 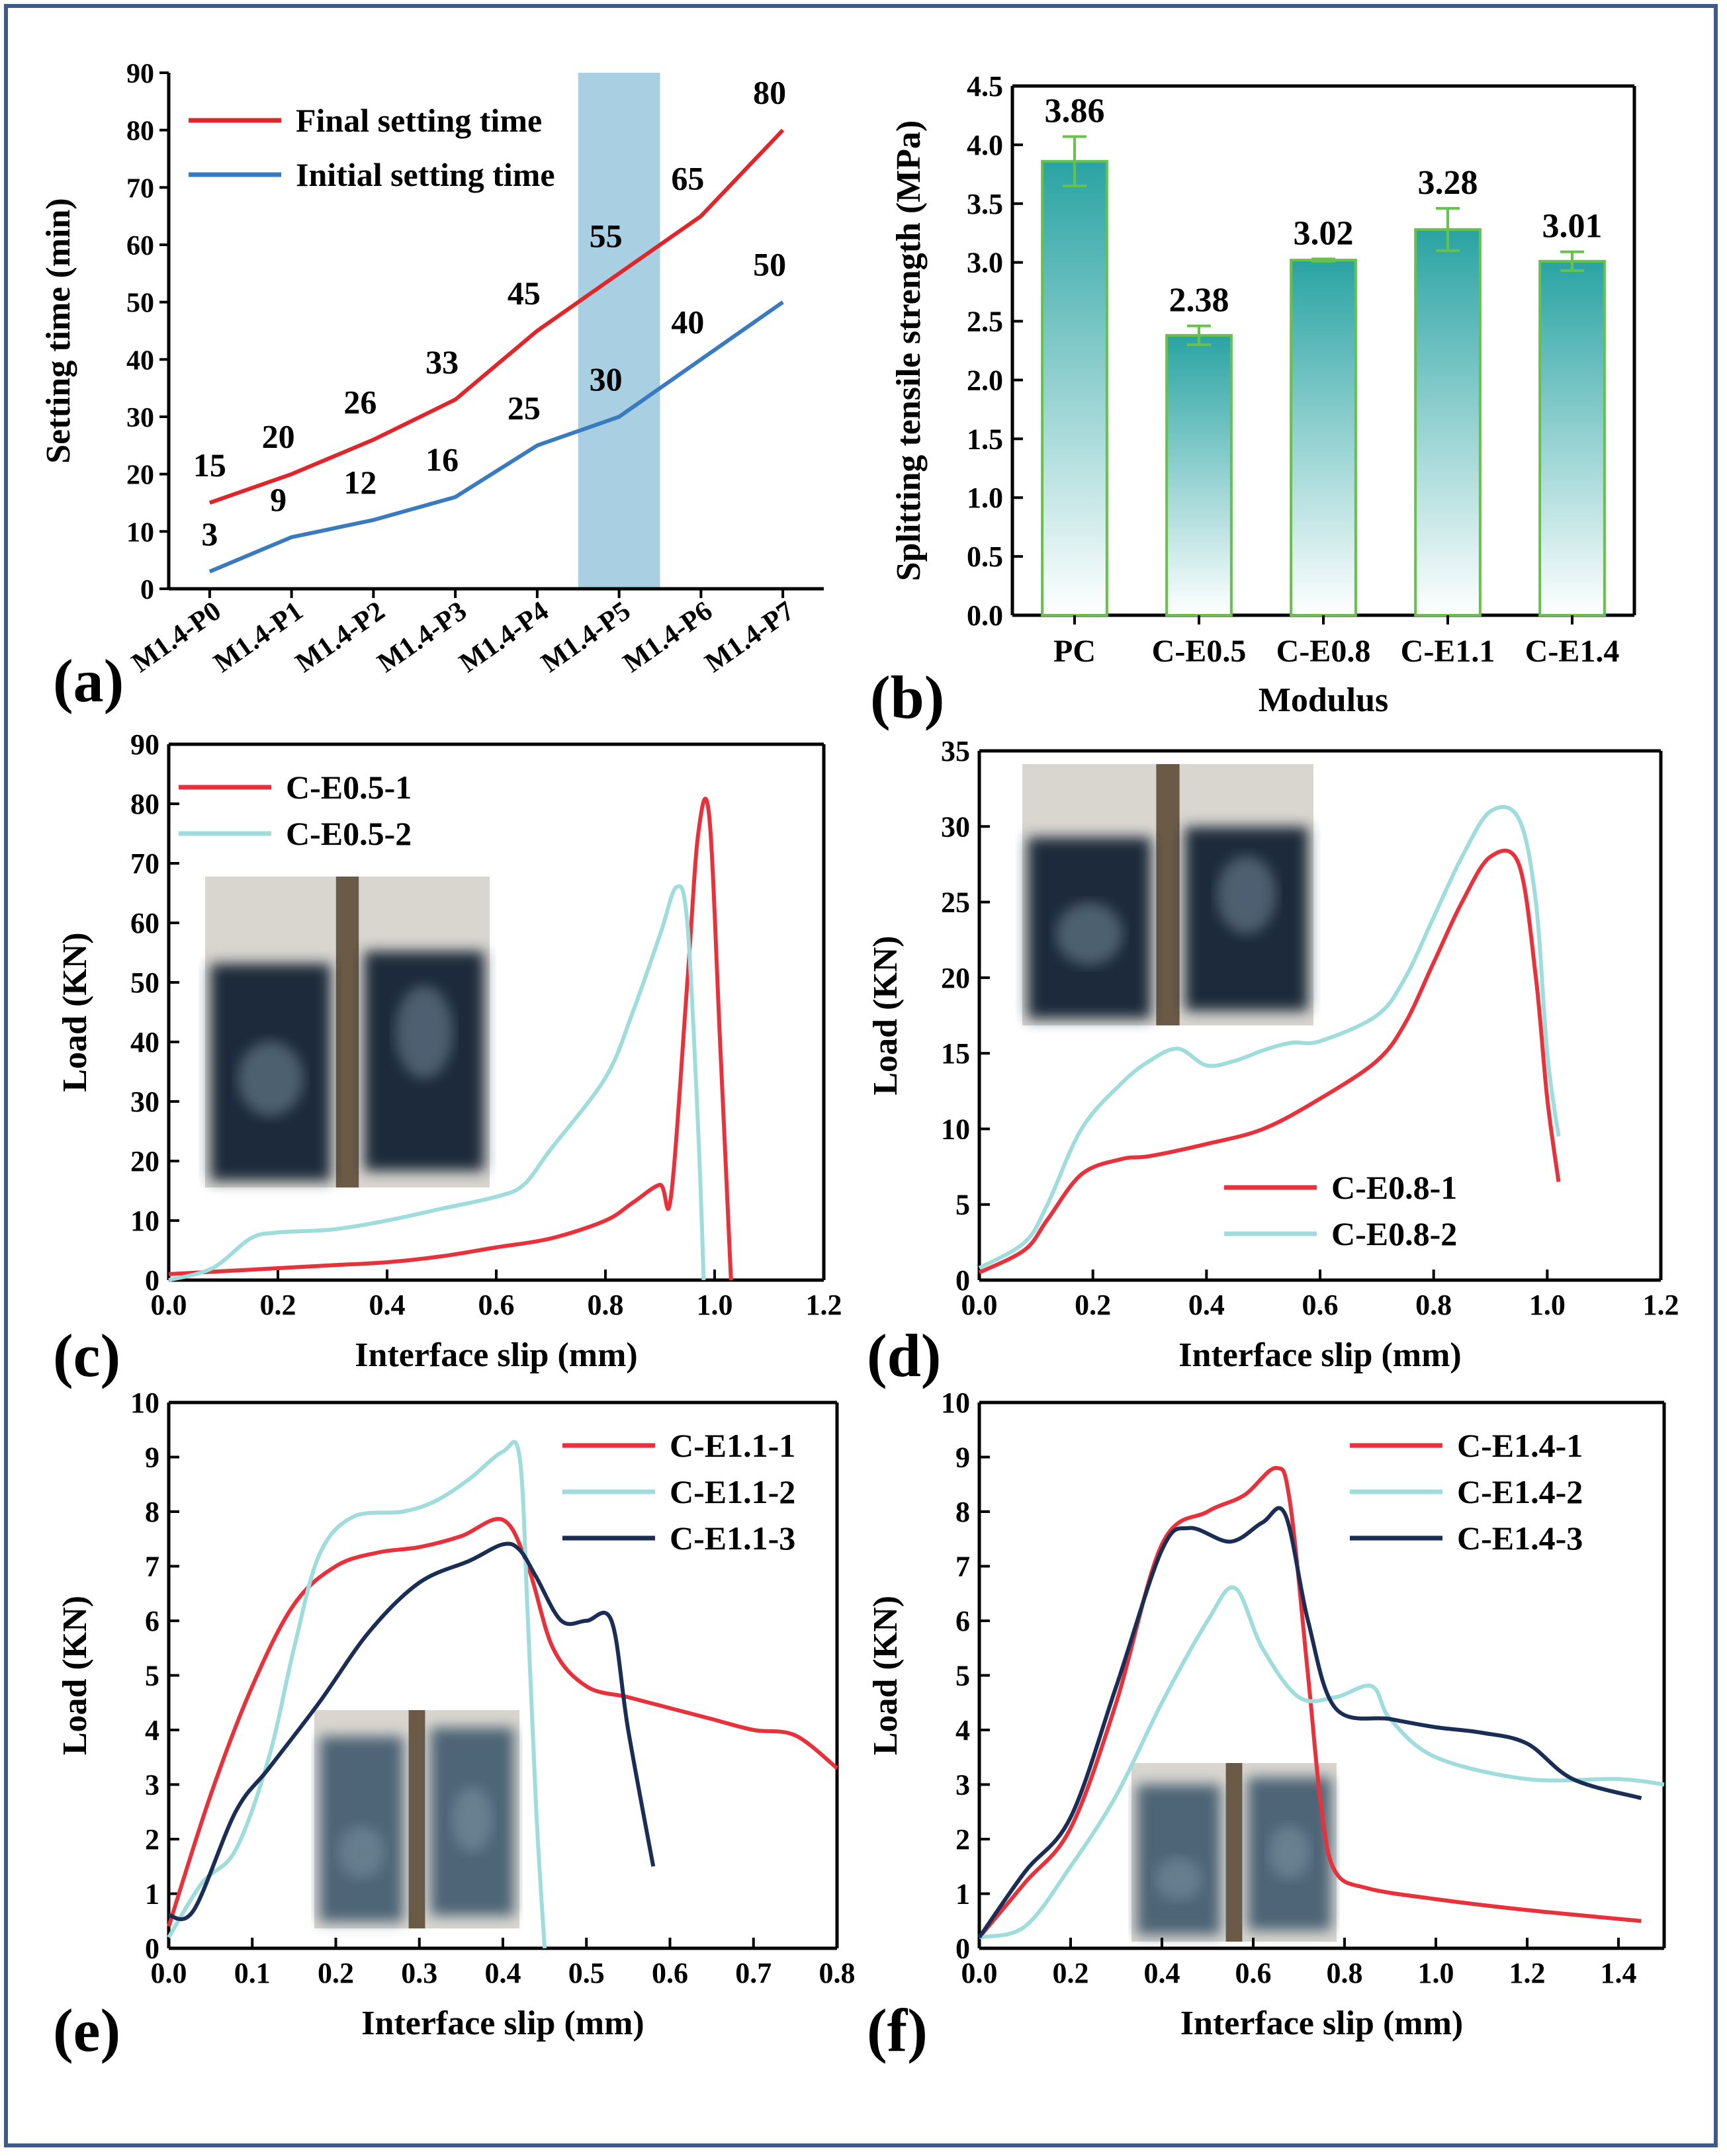 I want to click on chart-d-xtick-label: 0.0, so click(x=979, y=1305).